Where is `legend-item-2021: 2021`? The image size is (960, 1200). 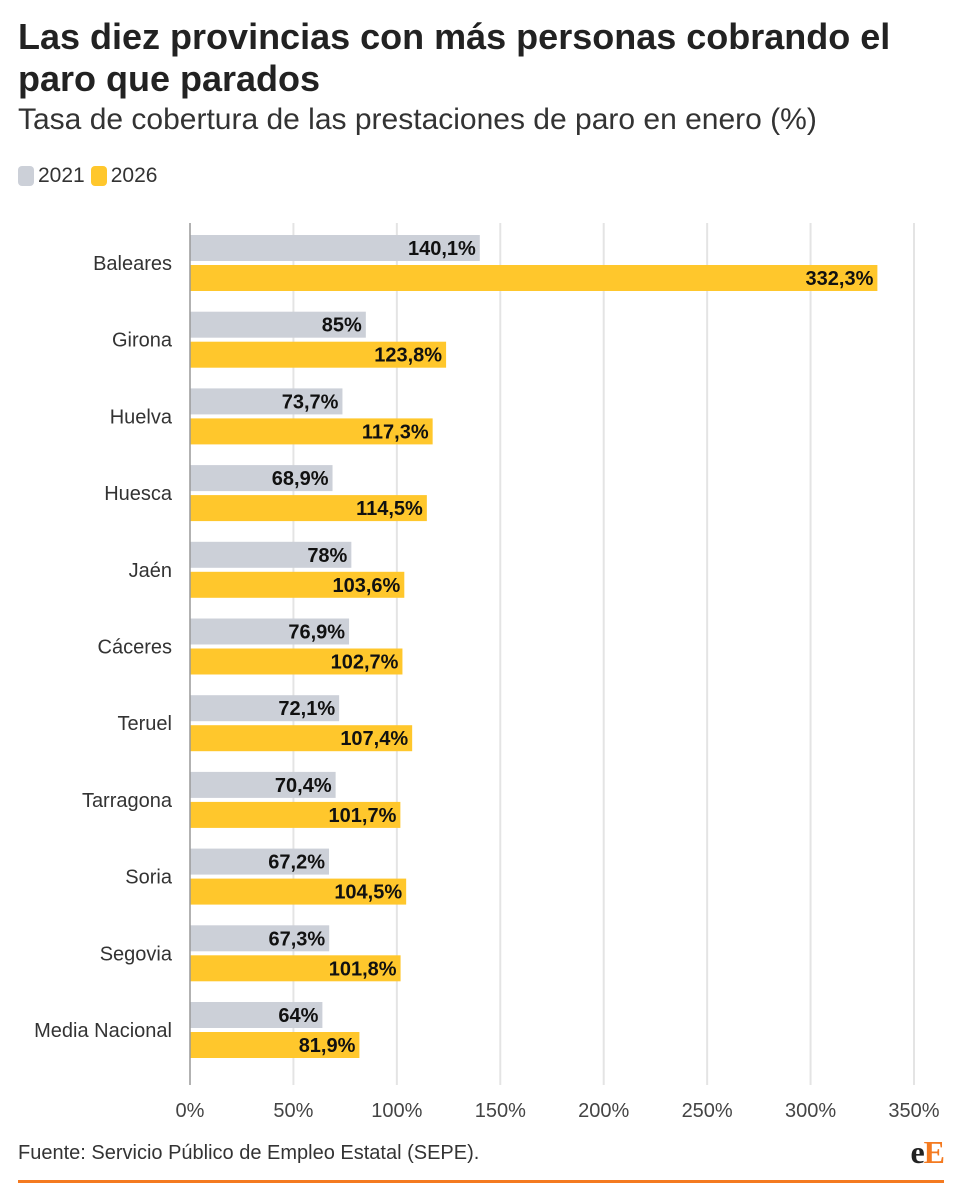 legend-item-2021: 2021 is located at coordinates (51, 176).